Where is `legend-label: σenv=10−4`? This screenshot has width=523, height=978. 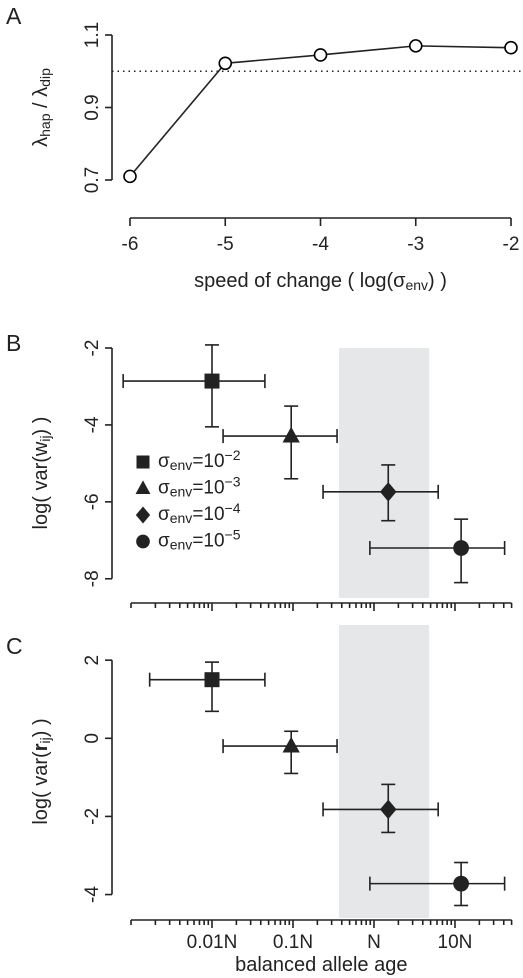
legend-label: σenv=10−4 is located at coordinates (199, 513).